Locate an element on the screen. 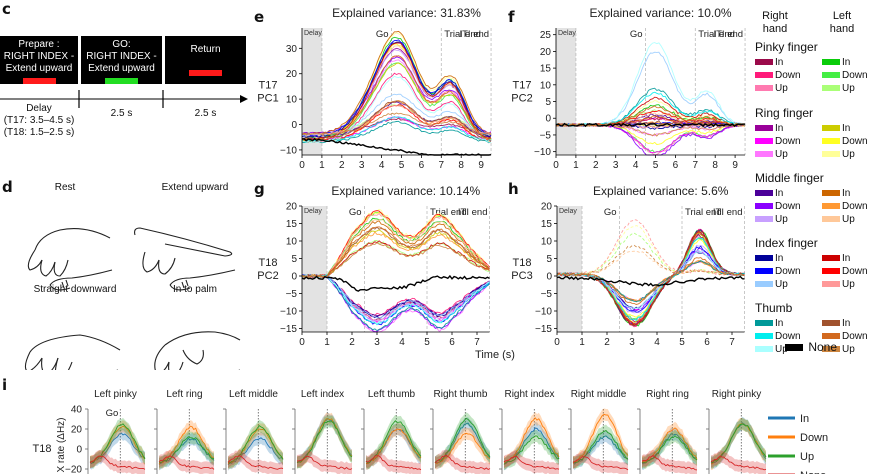 The image size is (870, 474). legend-item-right-ring-up: Up is located at coordinates (771, 154).